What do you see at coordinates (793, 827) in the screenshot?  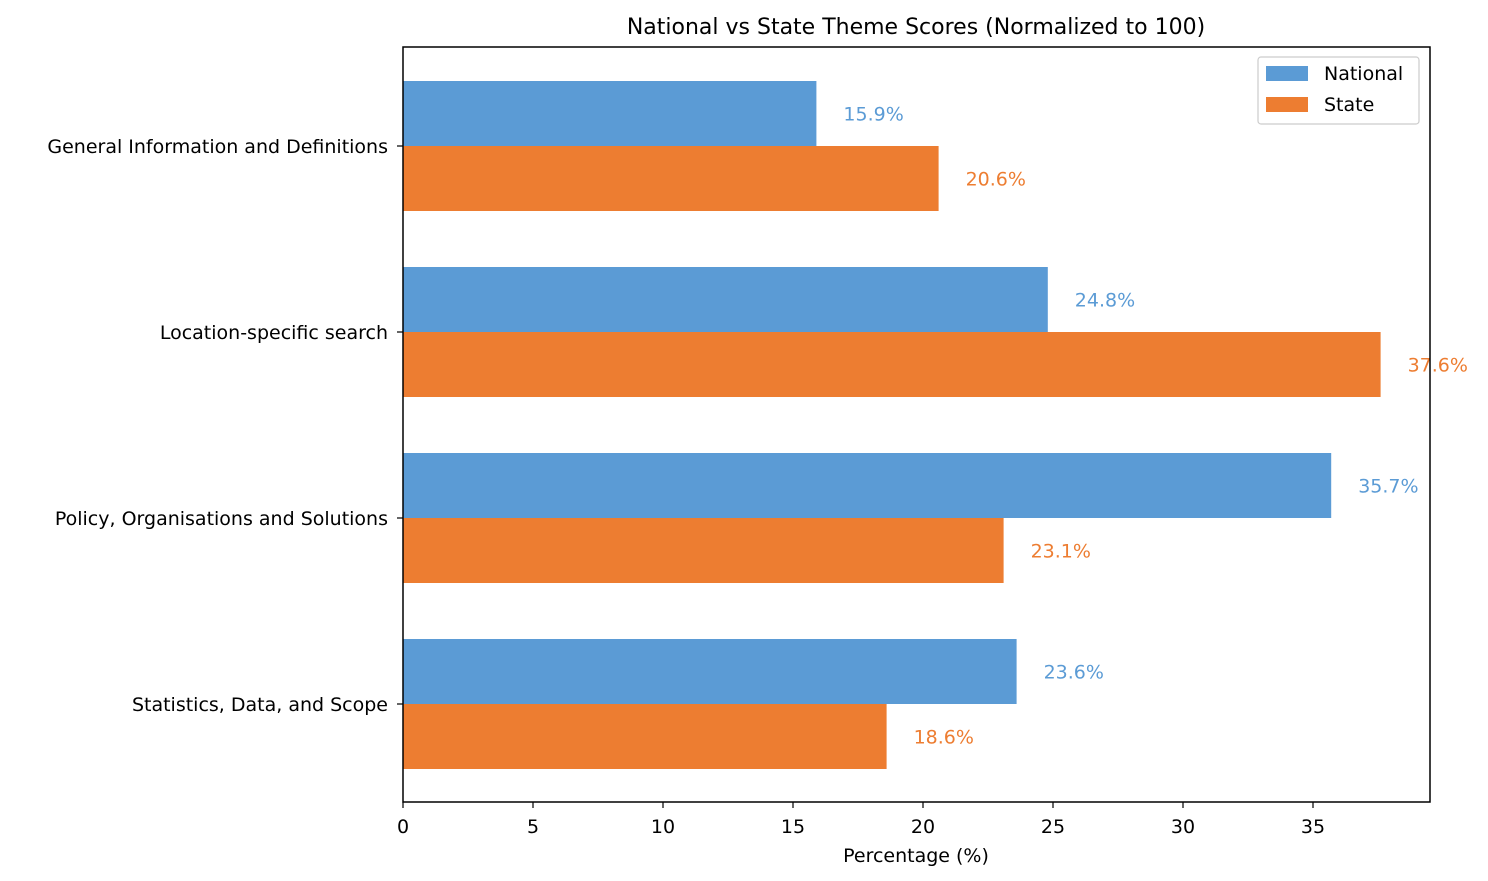 I see `x-tick-label: 15` at bounding box center [793, 827].